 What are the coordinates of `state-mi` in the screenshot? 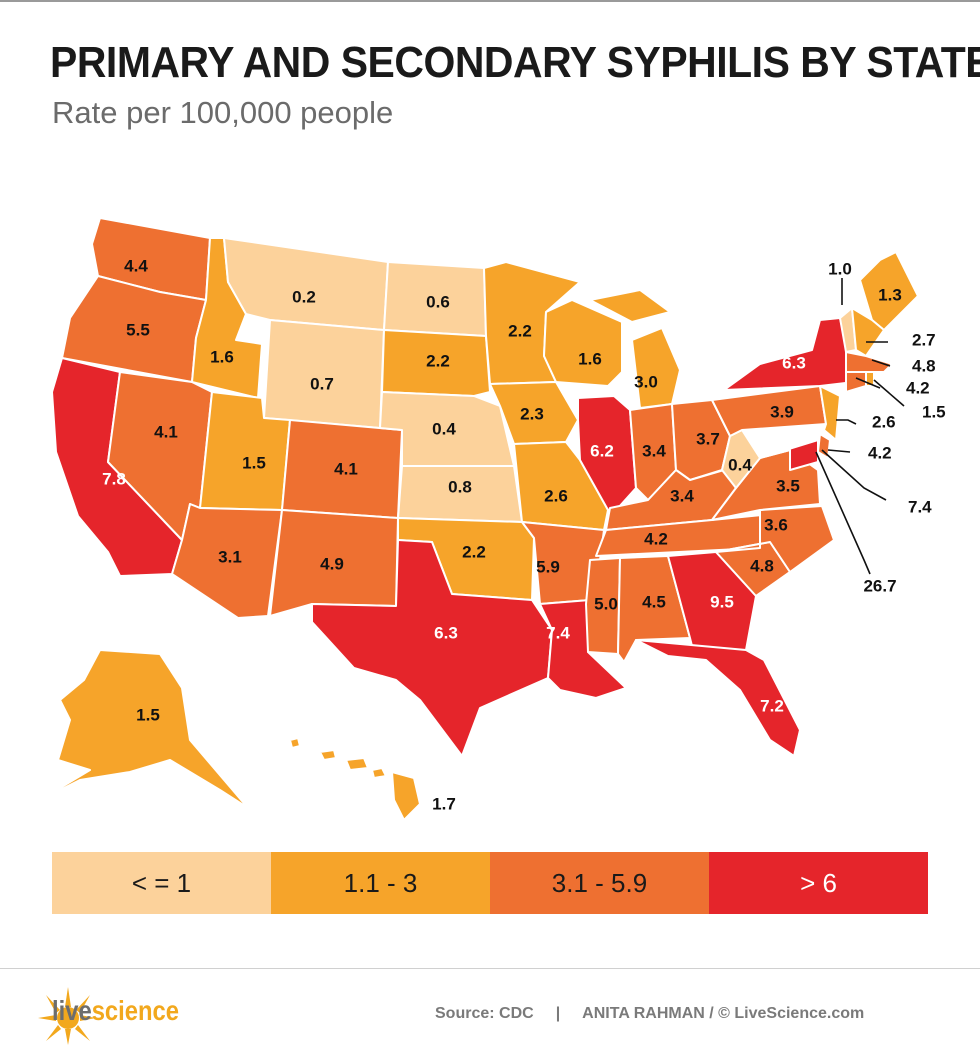 It's located at (635, 349).